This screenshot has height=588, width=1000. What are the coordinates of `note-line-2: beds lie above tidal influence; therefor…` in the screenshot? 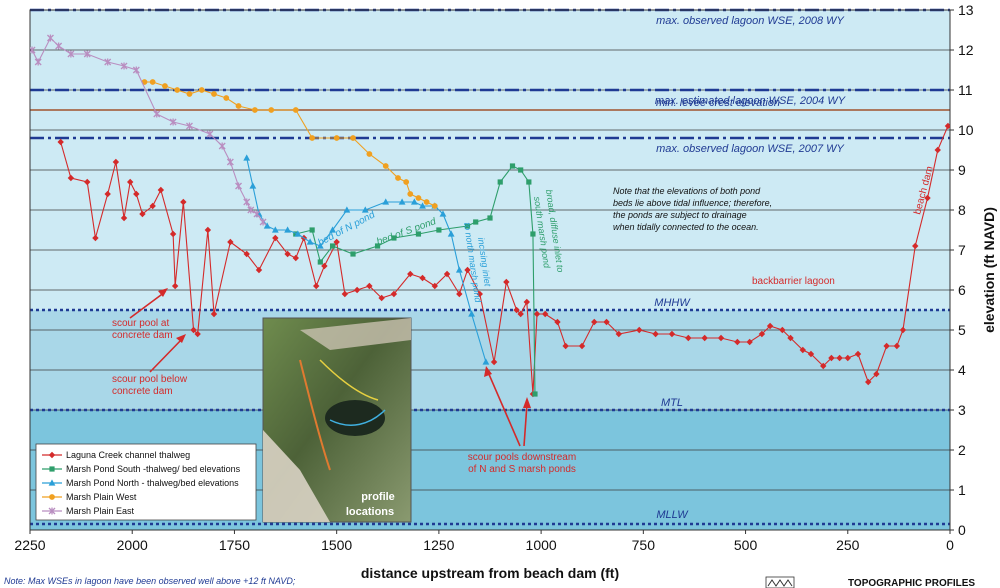 It's located at (692, 203).